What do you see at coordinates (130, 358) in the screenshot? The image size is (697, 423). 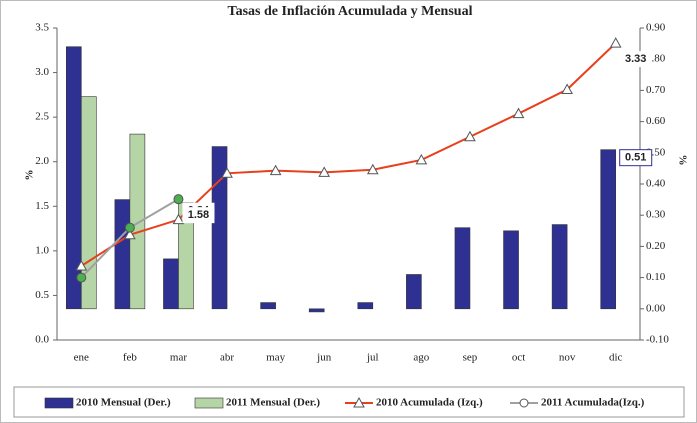 I see `x-tick-label: feb` at bounding box center [130, 358].